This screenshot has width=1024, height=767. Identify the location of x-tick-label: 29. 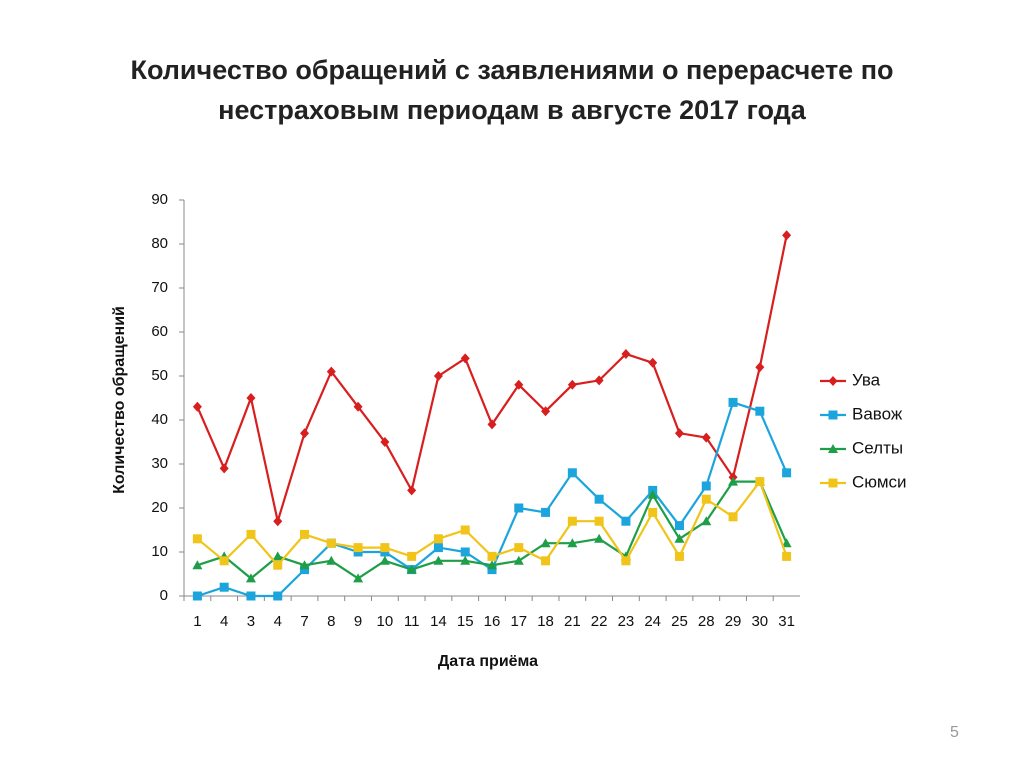
(733, 621).